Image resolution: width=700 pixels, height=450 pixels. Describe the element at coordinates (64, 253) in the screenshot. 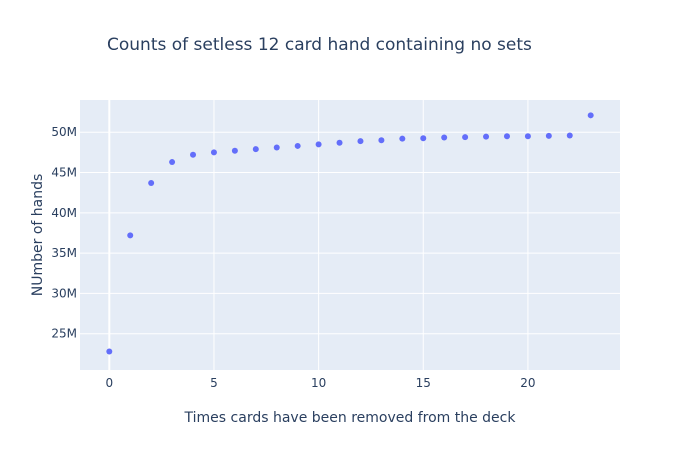

I see `y-tick-label: 35M` at that location.